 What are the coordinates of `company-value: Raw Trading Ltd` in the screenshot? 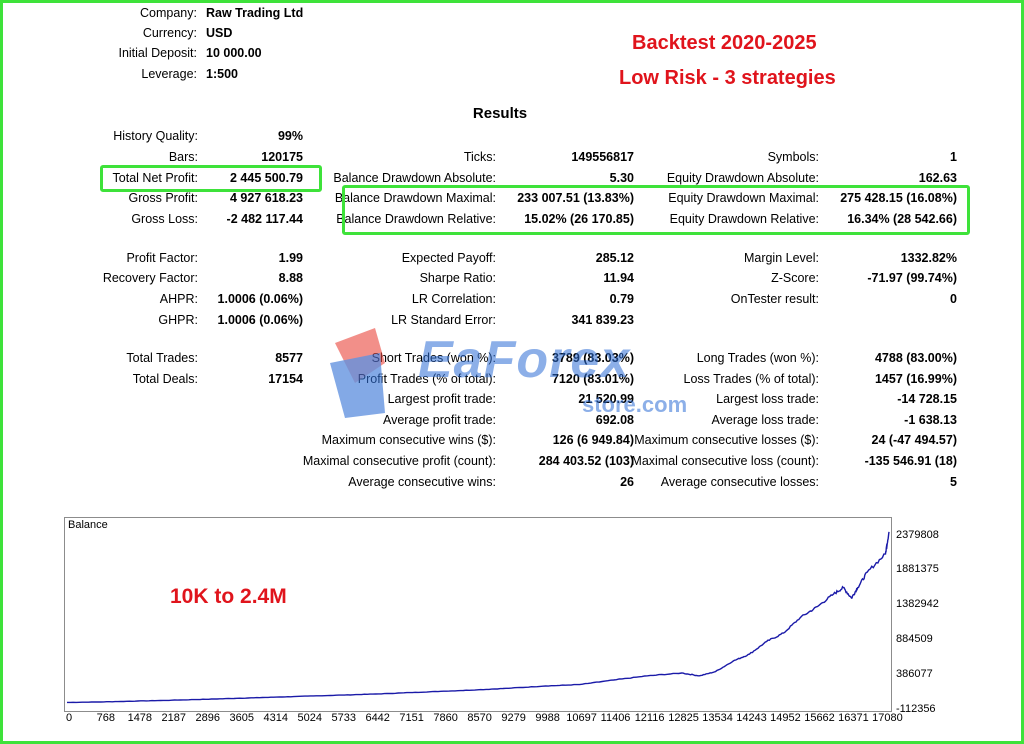 It's located at (255, 13).